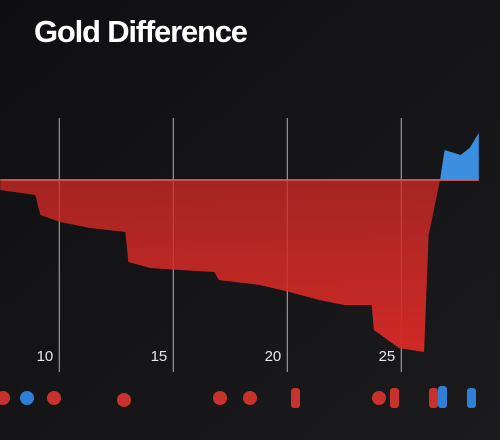 The height and width of the screenshot is (440, 500). What do you see at coordinates (238, 397) in the screenshot?
I see `event-icons` at bounding box center [238, 397].